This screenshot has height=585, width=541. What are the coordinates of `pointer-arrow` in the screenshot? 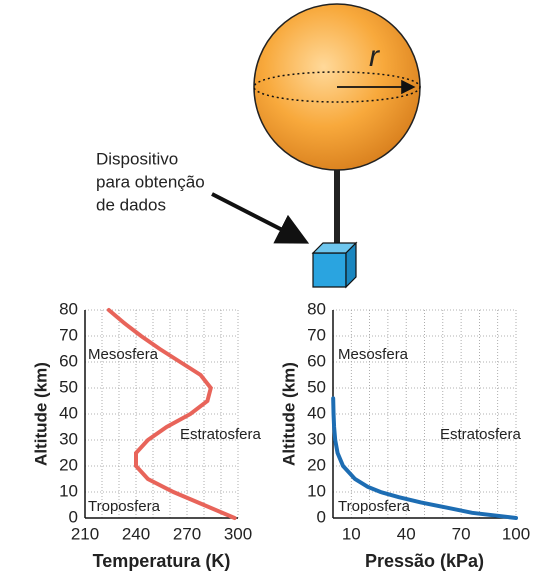 It's located at (260, 218).